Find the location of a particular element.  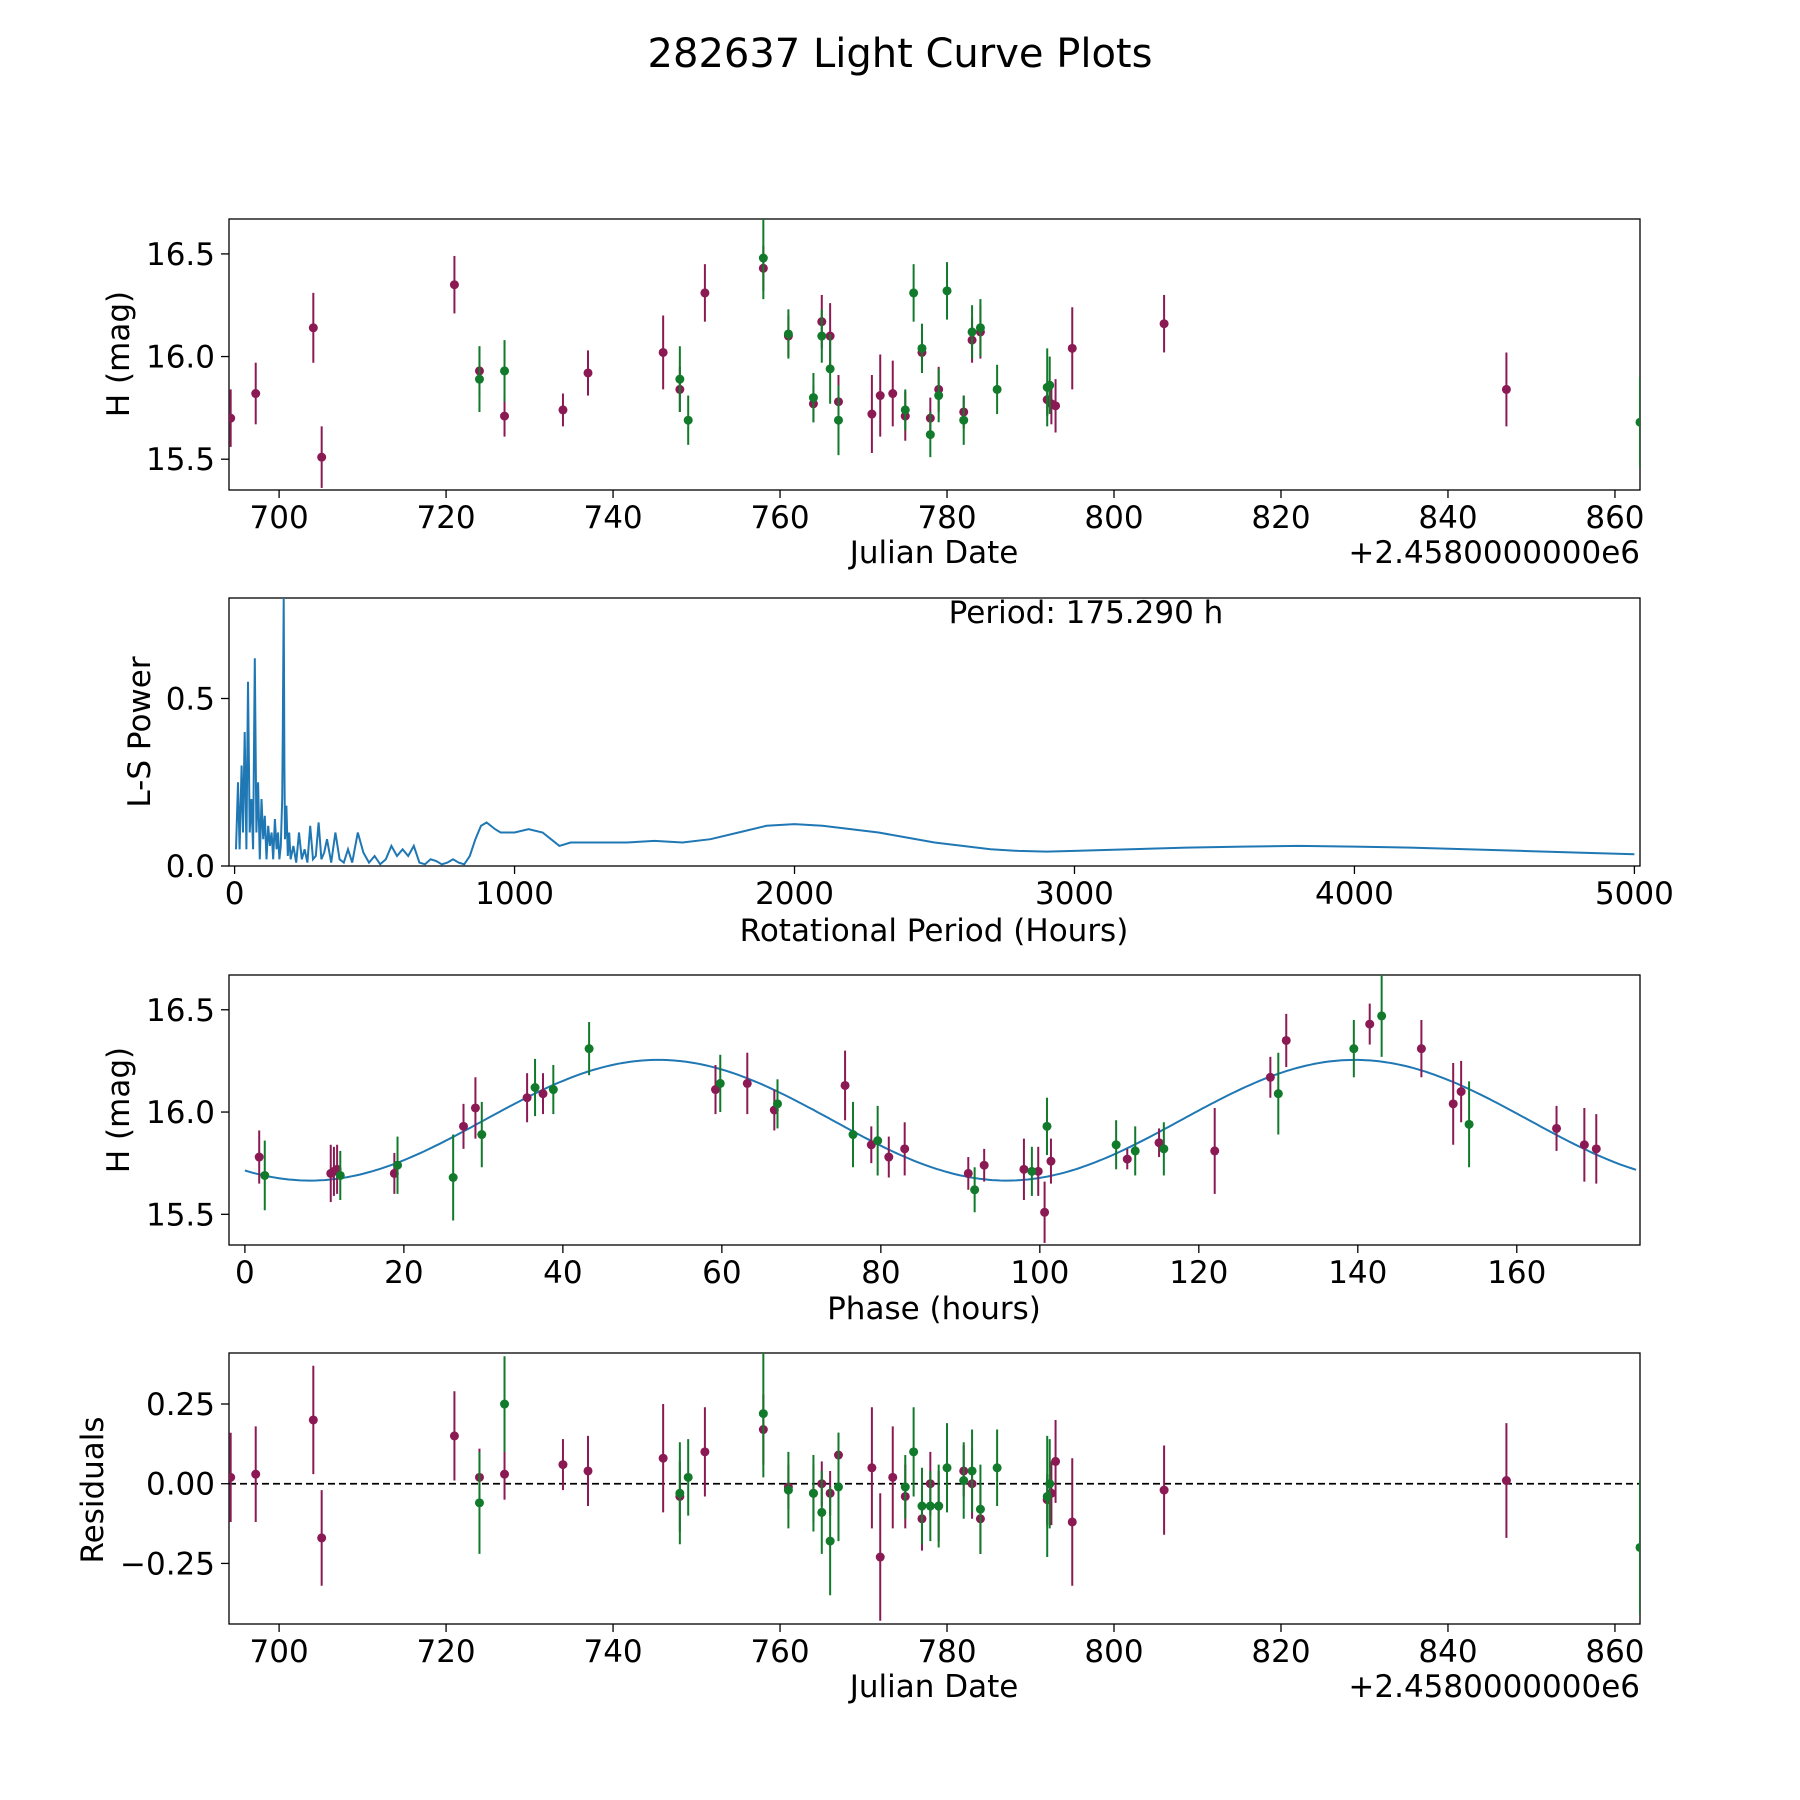

lightcurve-x-tick-label: 720 is located at coordinates (445, 518).